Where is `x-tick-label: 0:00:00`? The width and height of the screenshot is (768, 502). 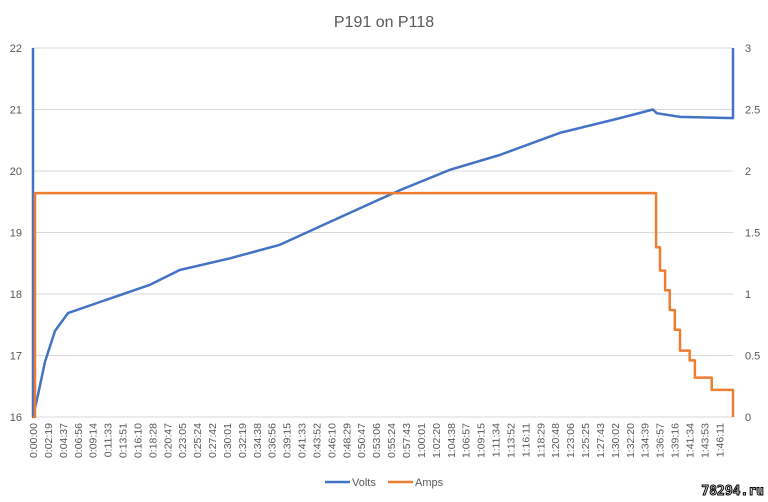
x-tick-label: 0:00:00 is located at coordinates (34, 440).